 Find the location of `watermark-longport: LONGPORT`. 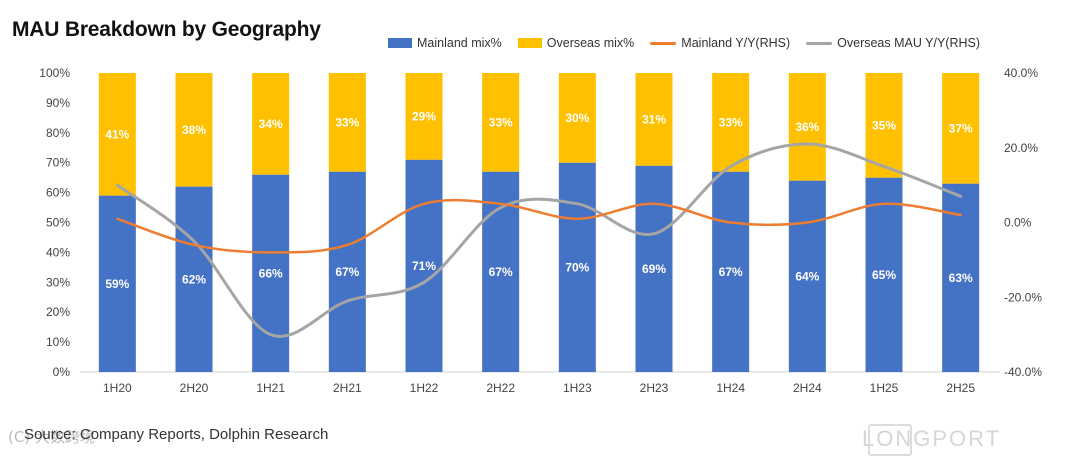

watermark-longport: LONGPORT is located at coordinates (932, 438).